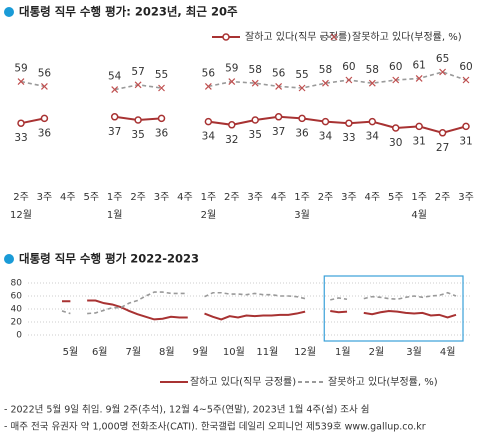 The width and height of the screenshot is (478, 438). Describe the element at coordinates (17, 297) in the screenshot. I see `y-tick-label: 60` at that location.